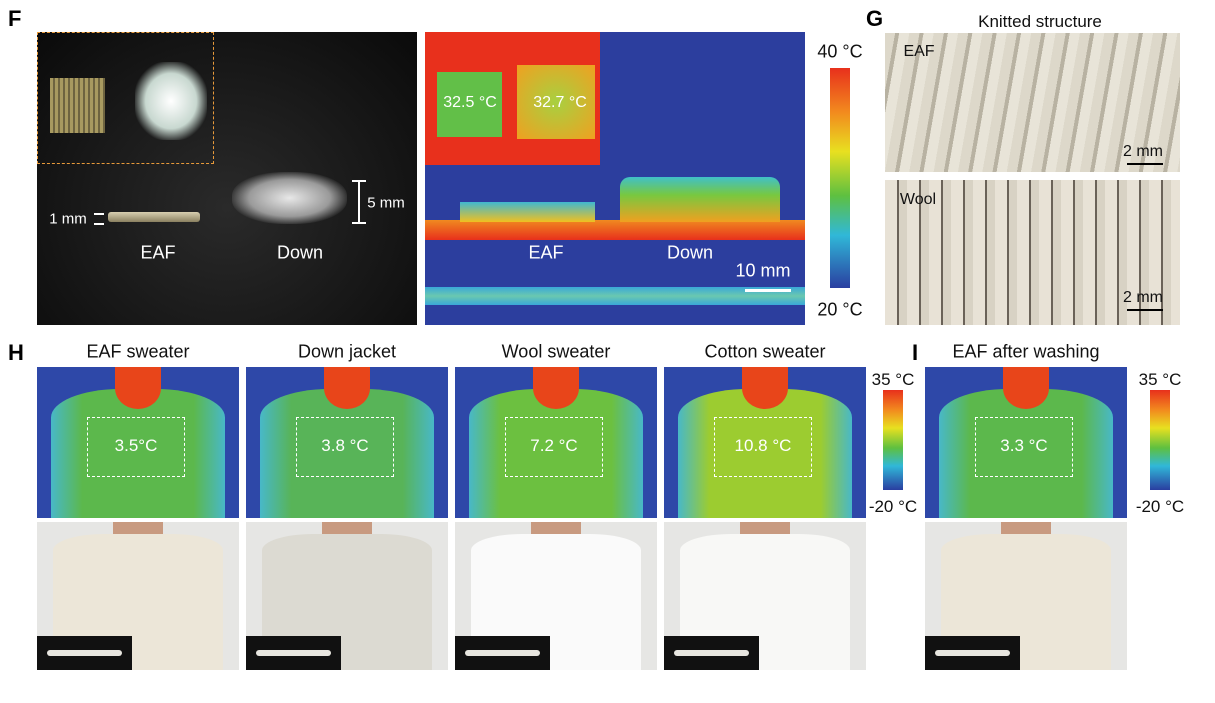  I want to click on down-sample, so click(171, 101).